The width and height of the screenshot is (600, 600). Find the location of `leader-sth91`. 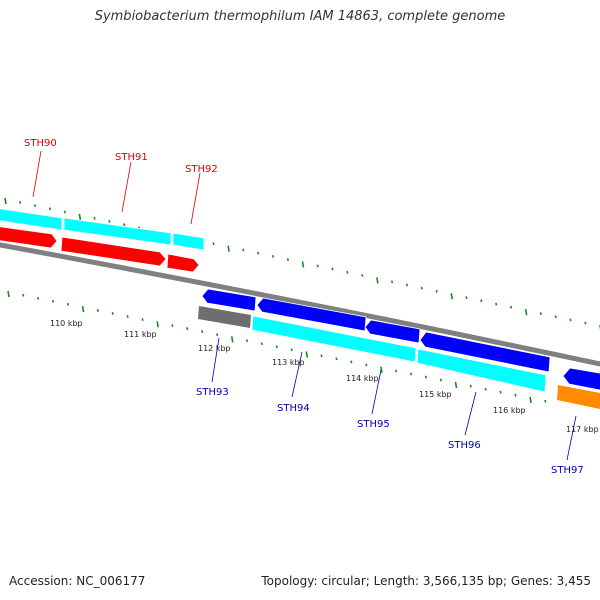

leader-sth91 is located at coordinates (126, 187).